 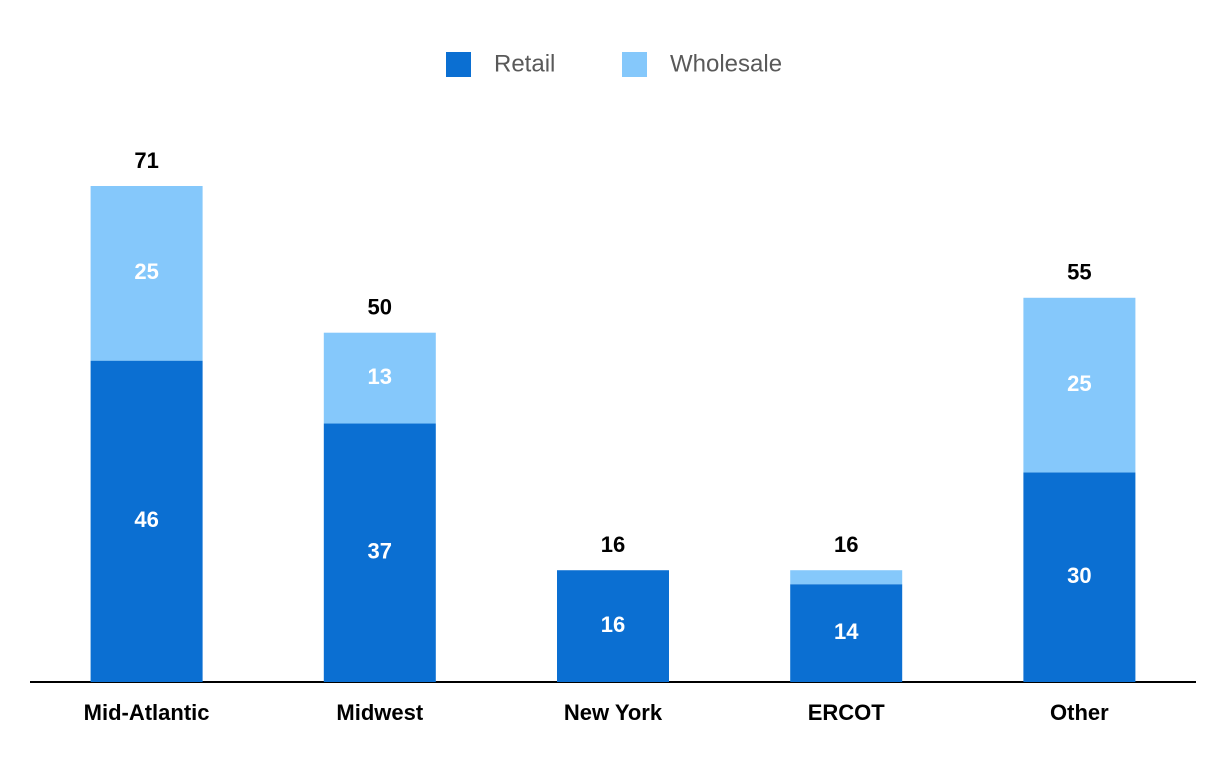 I want to click on total-label: 71, so click(x=146, y=160).